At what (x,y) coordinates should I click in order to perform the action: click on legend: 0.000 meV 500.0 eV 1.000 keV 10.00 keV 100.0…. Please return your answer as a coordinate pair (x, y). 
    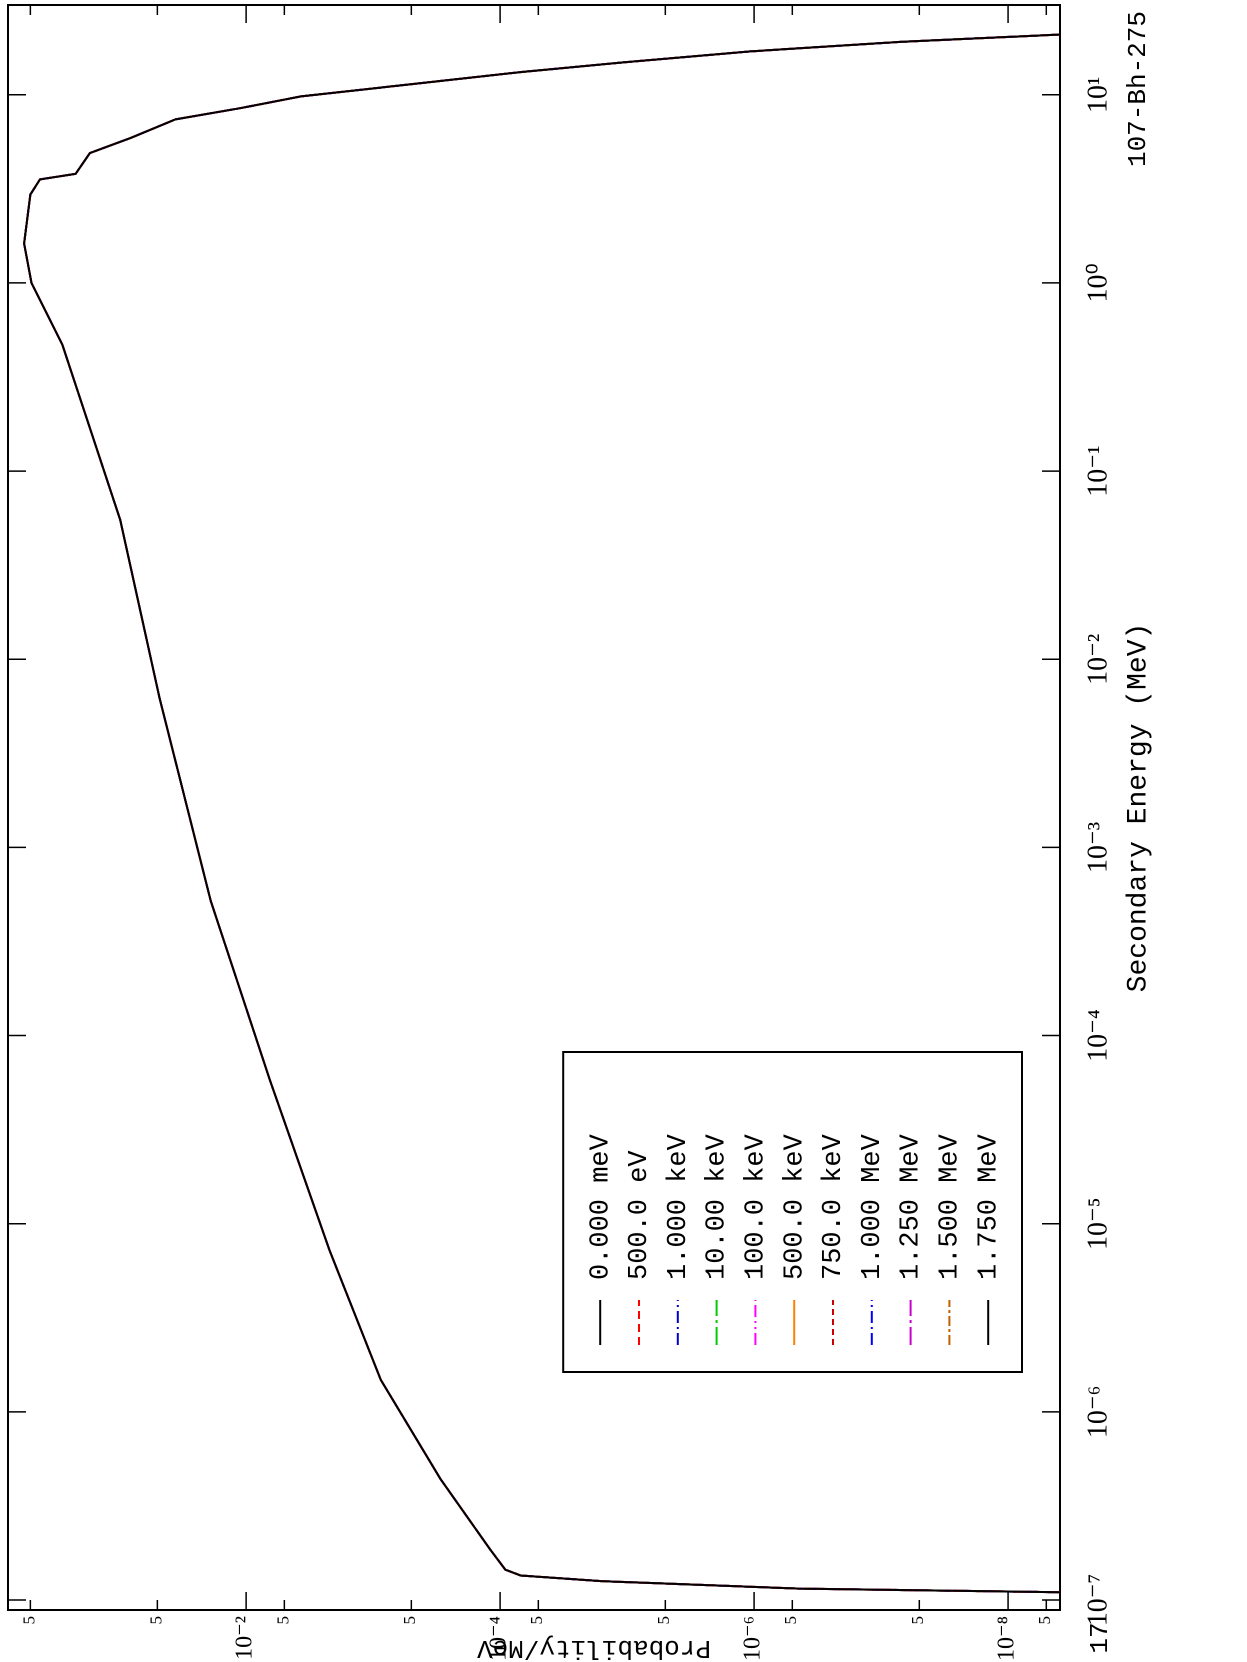
    Looking at the image, I should click on (792, 1212).